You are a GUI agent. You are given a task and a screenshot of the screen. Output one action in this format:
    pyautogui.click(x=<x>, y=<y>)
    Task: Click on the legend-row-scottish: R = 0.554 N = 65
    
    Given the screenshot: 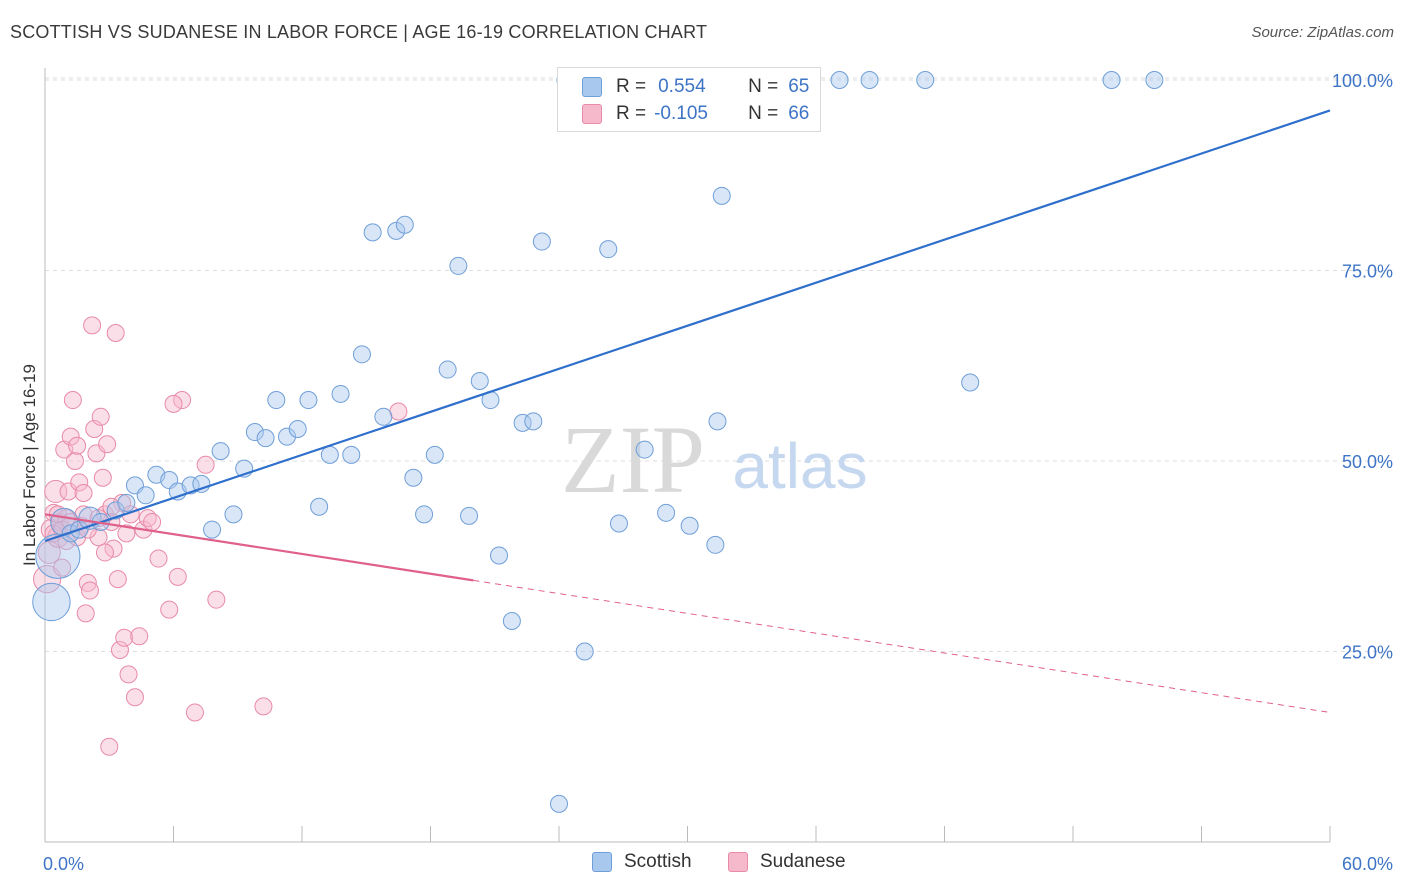 What is the action you would take?
    pyautogui.click(x=695, y=87)
    